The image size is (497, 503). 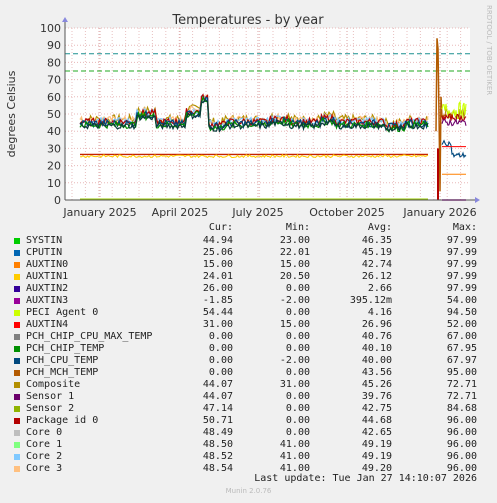 I want to click on cur-header: Cur:, so click(x=220, y=227).